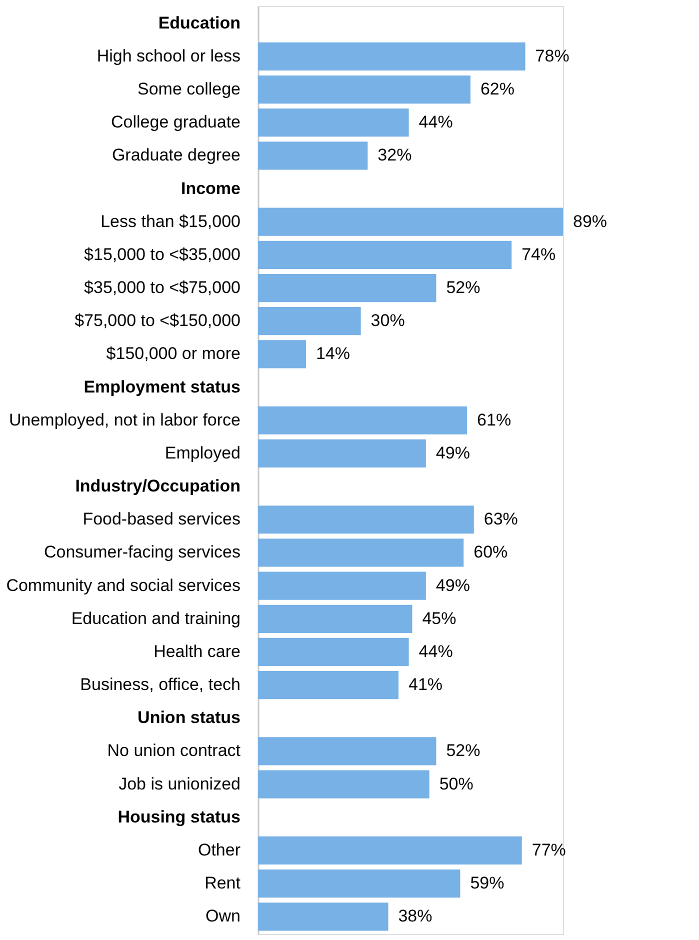  I want to click on data-label: 60%, so click(491, 552).